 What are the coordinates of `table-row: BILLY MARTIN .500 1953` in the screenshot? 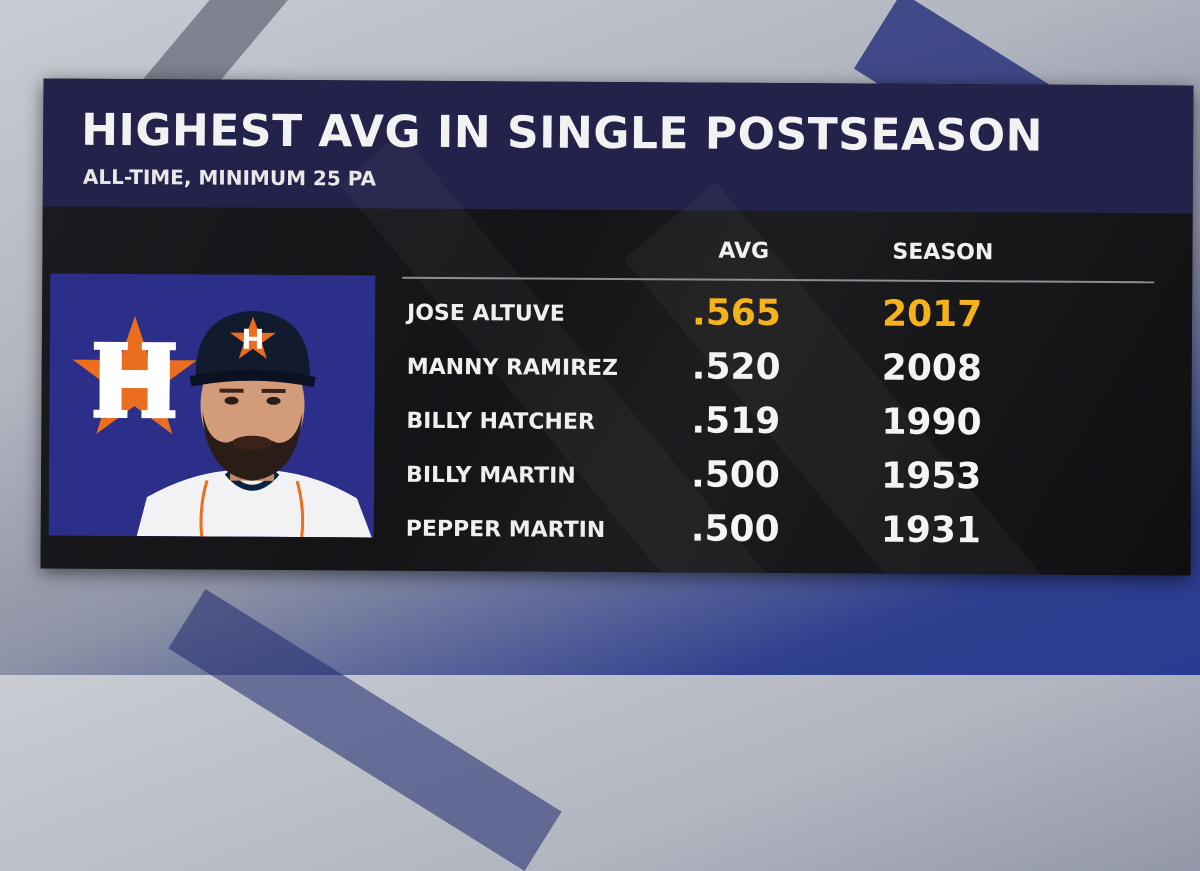 It's located at (781, 478).